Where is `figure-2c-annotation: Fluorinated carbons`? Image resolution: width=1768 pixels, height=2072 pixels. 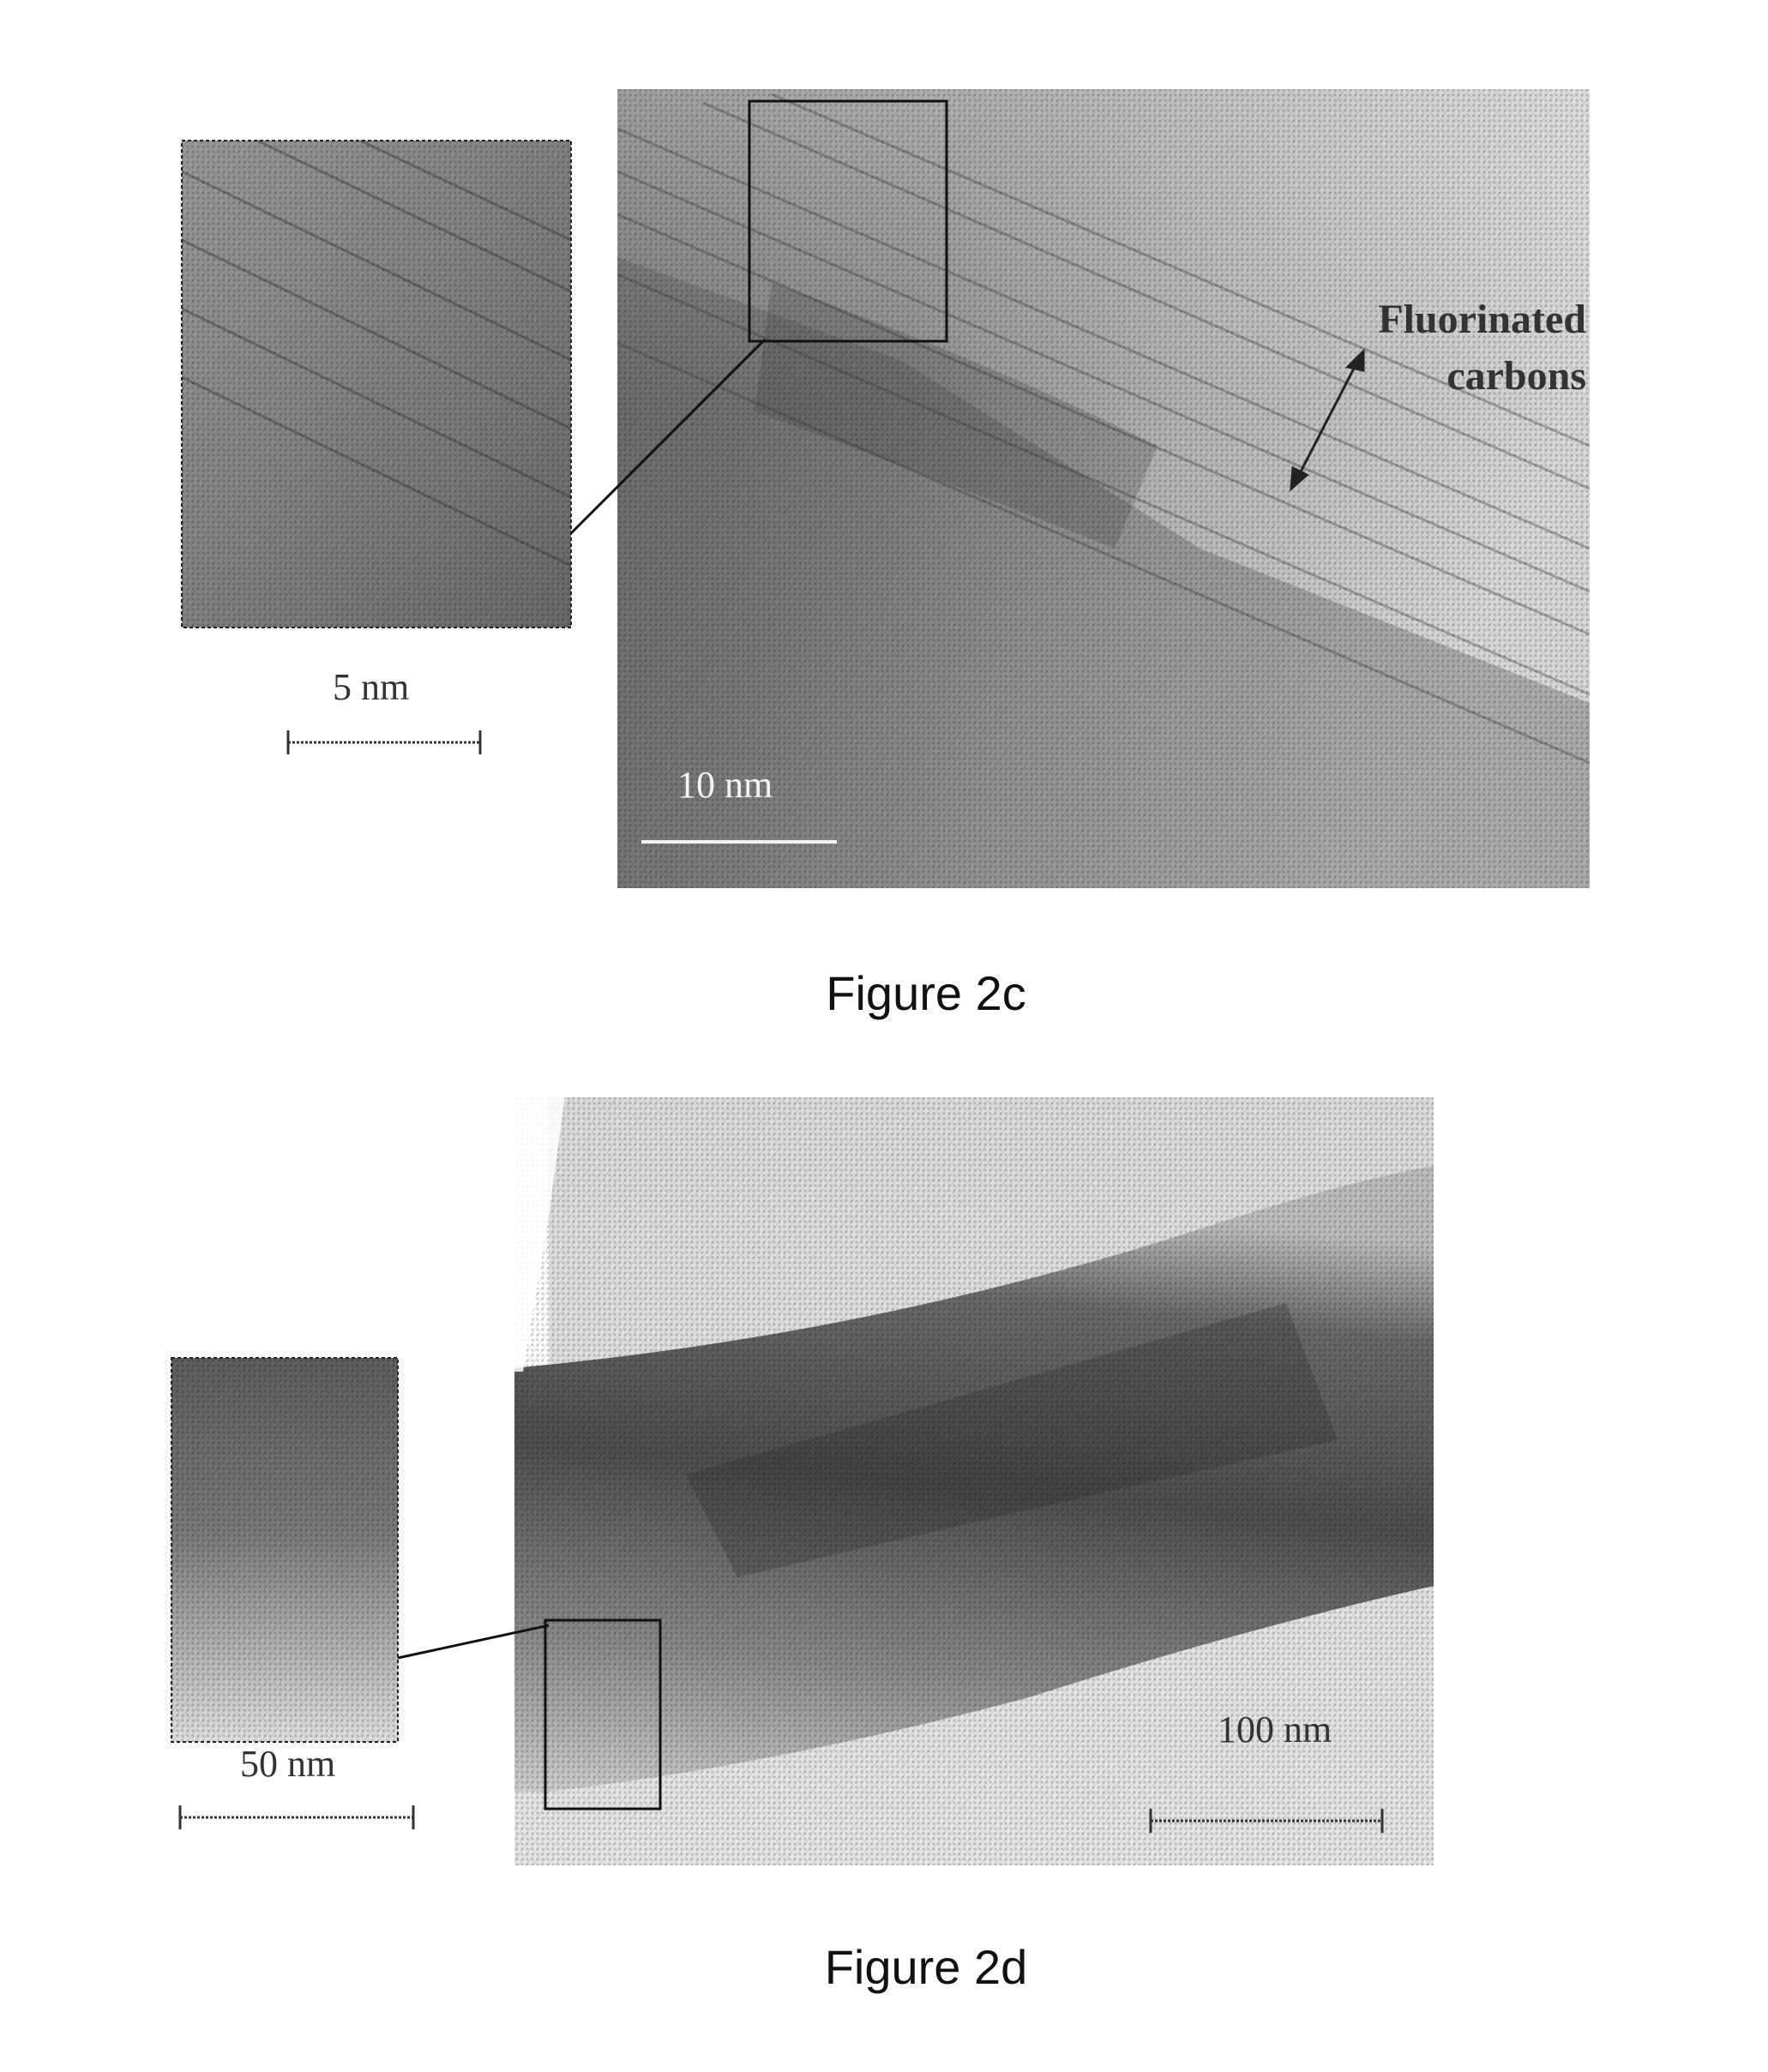
figure-2c-annotation: Fluorinated carbons is located at coordinates (1453, 348).